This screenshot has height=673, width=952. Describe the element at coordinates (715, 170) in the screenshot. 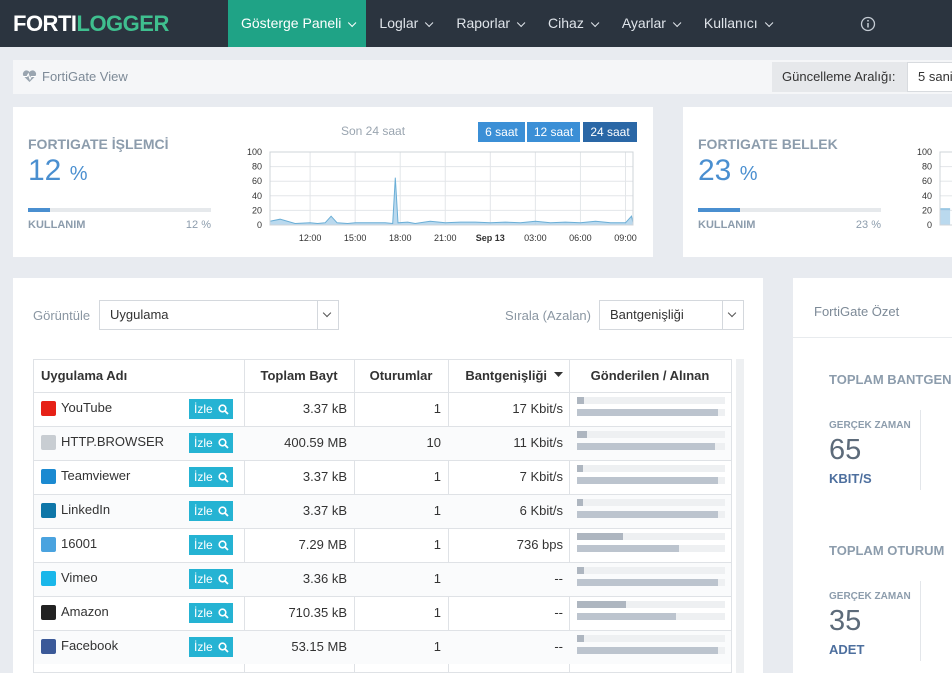

I see `memory-number: 23` at that location.